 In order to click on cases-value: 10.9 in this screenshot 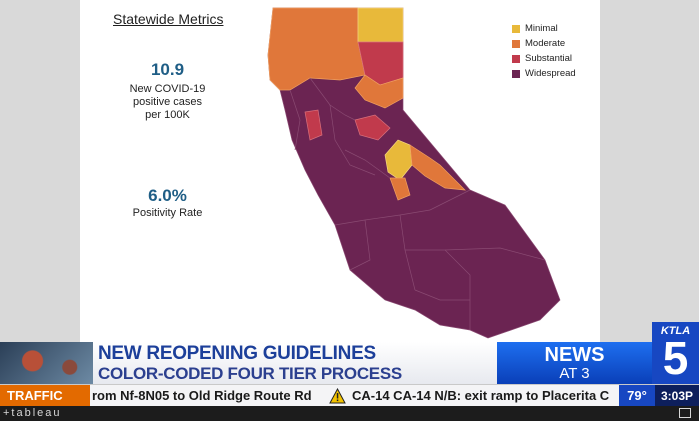, I will do `click(167, 69)`.